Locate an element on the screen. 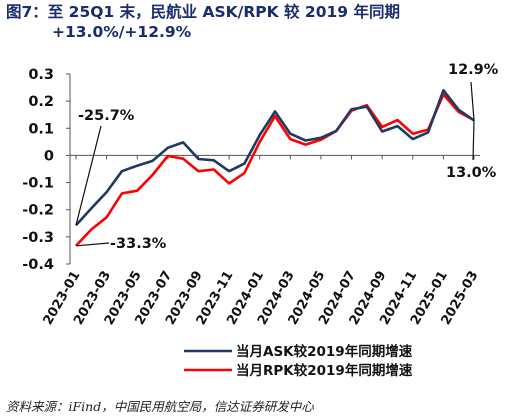 This screenshot has width=518, height=417. annotation-label: -25.7% is located at coordinates (106, 116).